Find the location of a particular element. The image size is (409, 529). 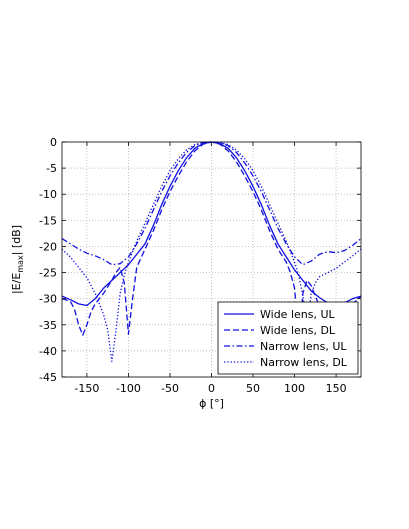

y-axis-label: |E/Emax| [dB] is located at coordinates (17, 259).